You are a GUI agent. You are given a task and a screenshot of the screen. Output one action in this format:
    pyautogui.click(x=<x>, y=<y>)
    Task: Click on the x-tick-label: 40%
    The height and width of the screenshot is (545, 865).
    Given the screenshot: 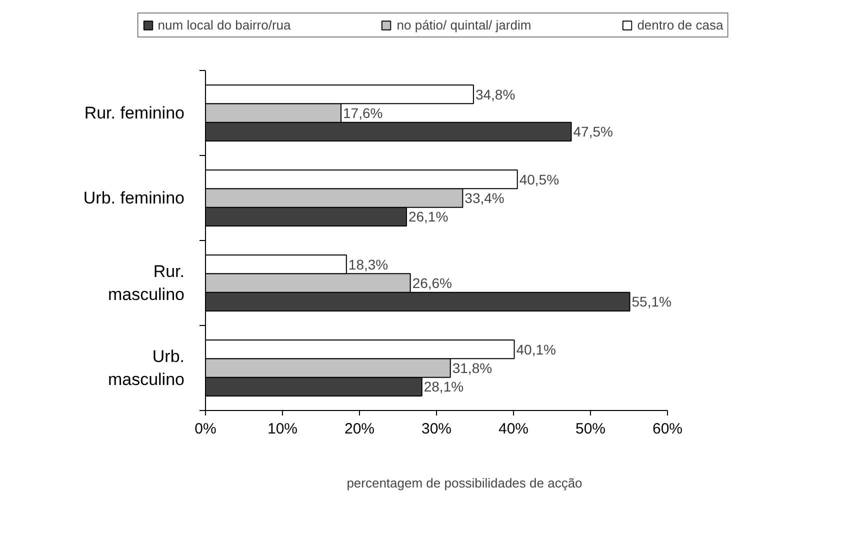 What is the action you would take?
    pyautogui.click(x=513, y=429)
    